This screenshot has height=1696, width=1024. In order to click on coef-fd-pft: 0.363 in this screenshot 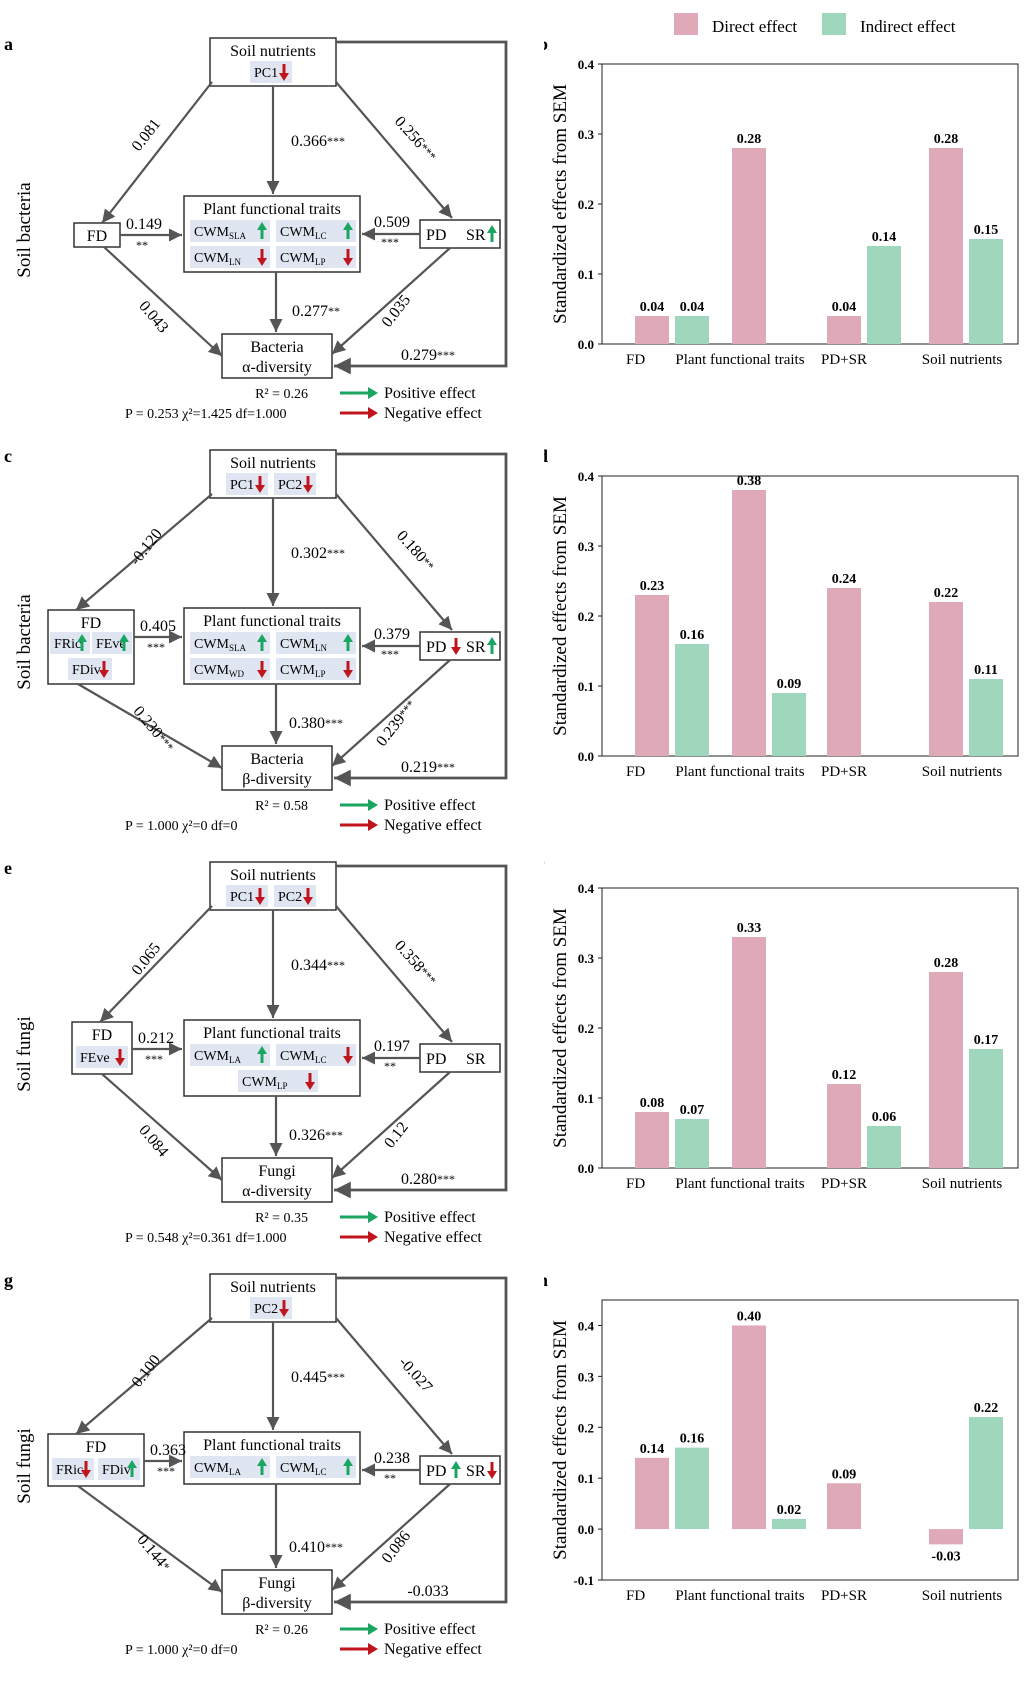, I will do `click(168, 1450)`.